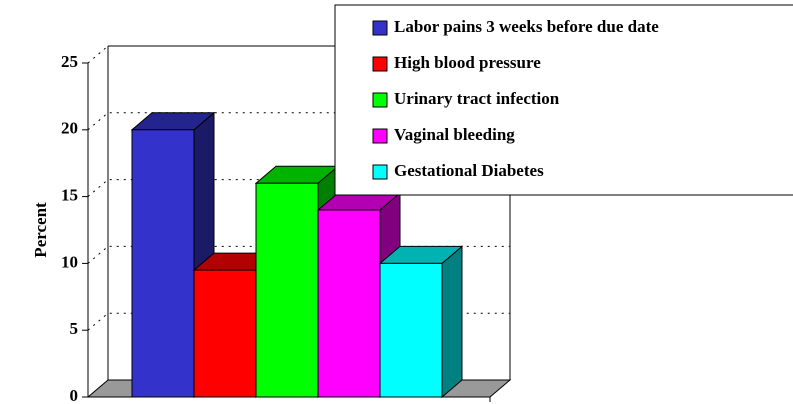 The width and height of the screenshot is (793, 404). What do you see at coordinates (477, 98) in the screenshot?
I see `legend-label: Urinary tract infection` at bounding box center [477, 98].